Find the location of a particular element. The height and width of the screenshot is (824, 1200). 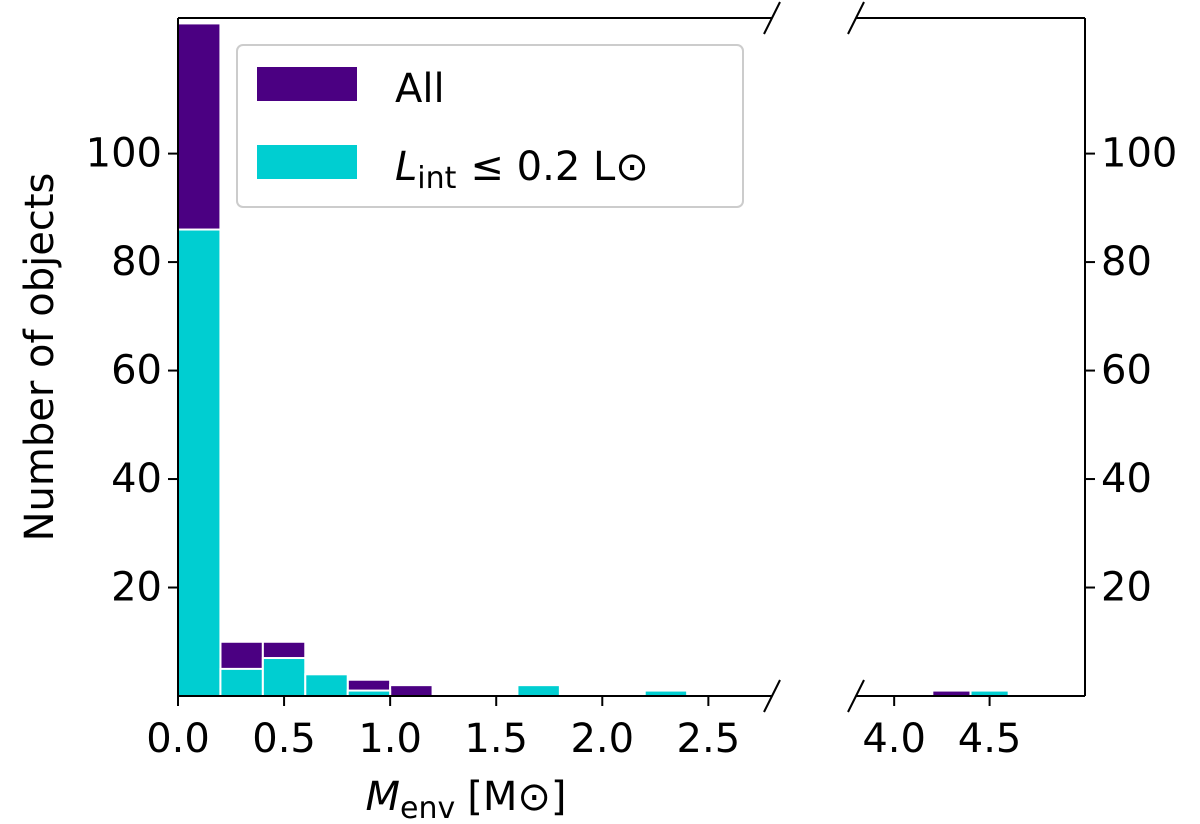

x-tick-label-left: 1.0 is located at coordinates (390, 739).